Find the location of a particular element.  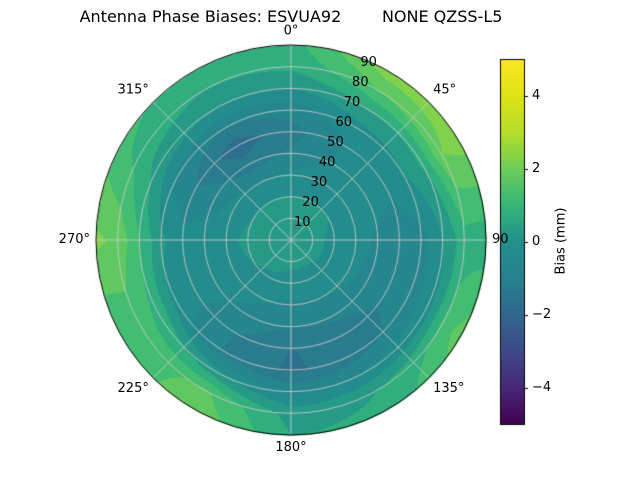

theta-tick-label: 0° is located at coordinates (291, 31).